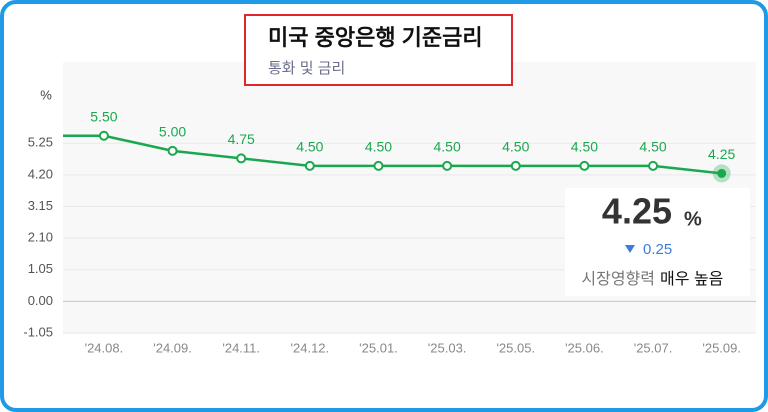 The image size is (768, 412). I want to click on x-tick-label: '25.01., so click(378, 347).